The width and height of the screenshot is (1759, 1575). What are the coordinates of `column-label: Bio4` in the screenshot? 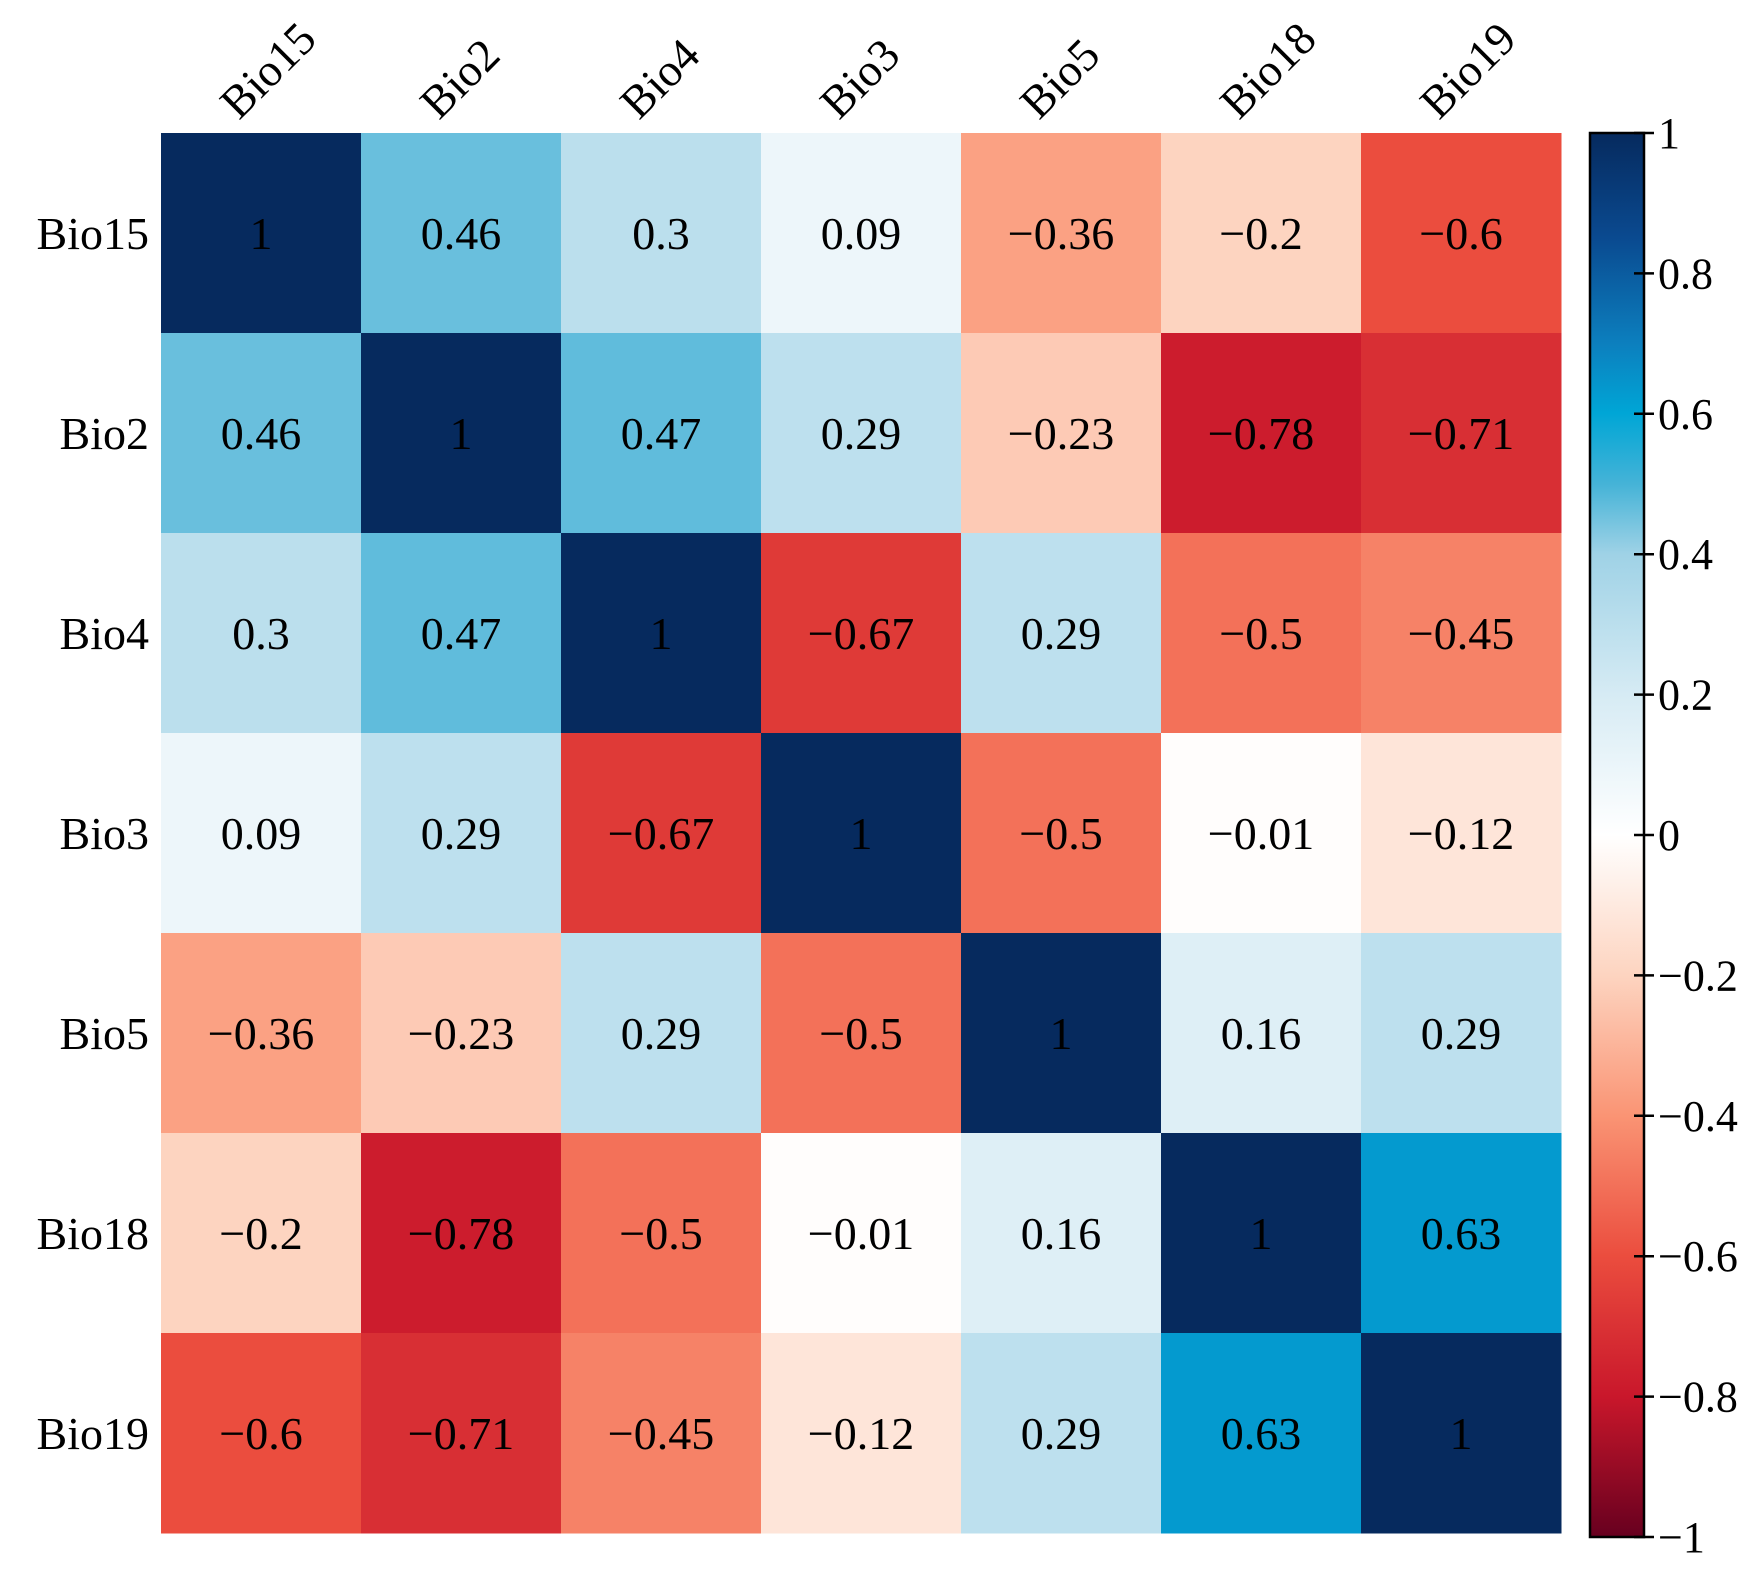 It's located at (659, 78).